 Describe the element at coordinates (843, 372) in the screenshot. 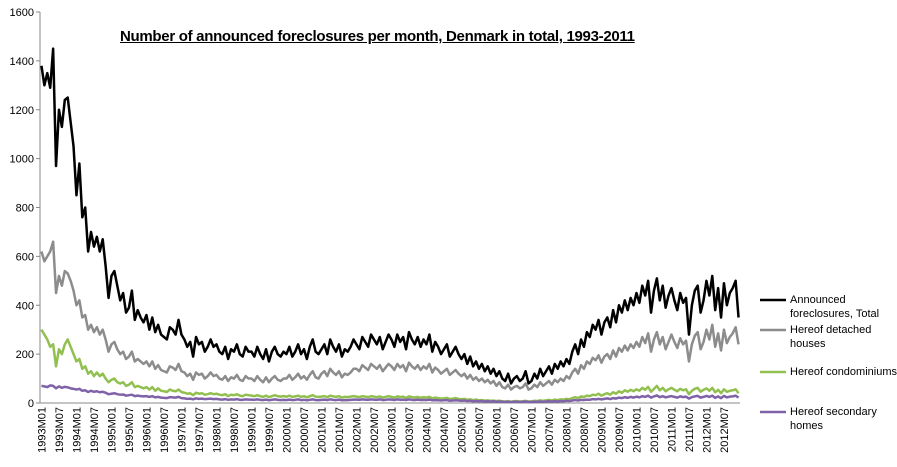

I see `legend-label: Hereof condominiums` at that location.